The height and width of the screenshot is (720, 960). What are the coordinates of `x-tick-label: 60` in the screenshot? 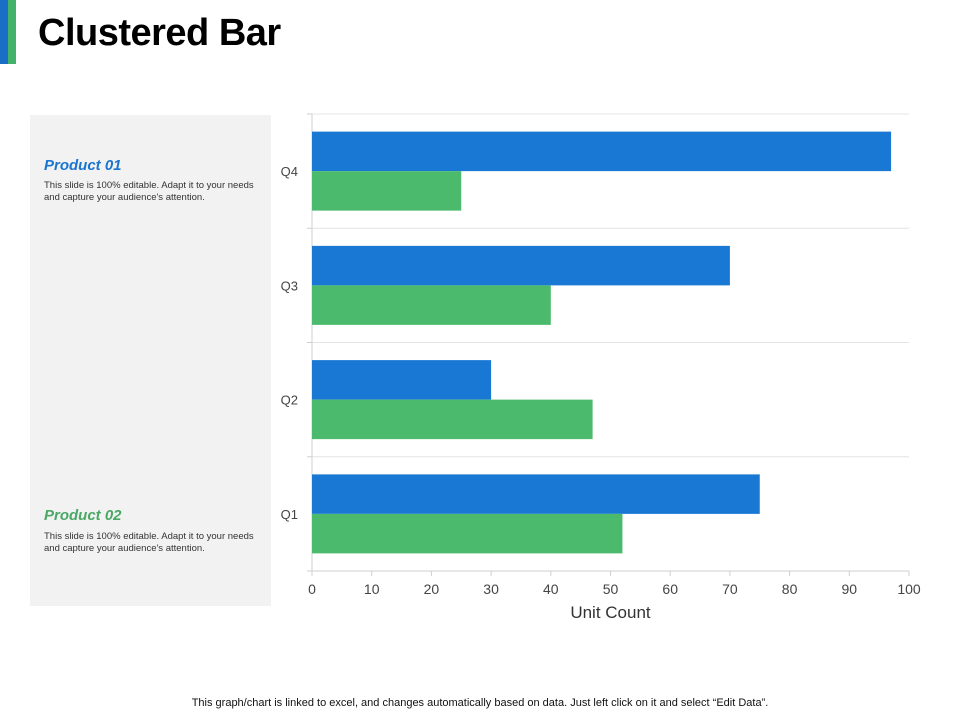 It's located at (670, 589).